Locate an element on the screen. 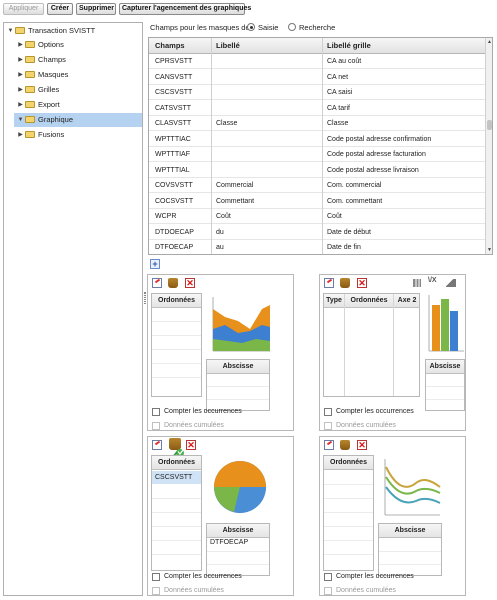 Image resolution: width=497 pixels, height=600 pixels. table-cell: CA au coût is located at coordinates (344, 61).